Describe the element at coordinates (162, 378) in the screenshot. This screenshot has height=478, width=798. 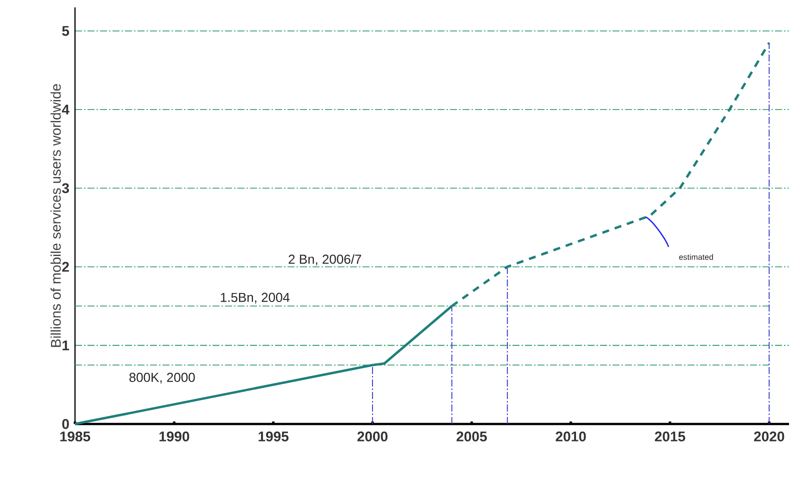
I see `annotation: 800K, 2000` at that location.